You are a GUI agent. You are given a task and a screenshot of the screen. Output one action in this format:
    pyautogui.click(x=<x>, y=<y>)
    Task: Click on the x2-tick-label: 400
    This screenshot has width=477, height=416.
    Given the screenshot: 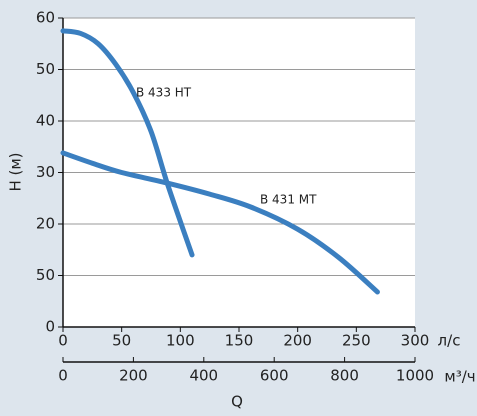 What is the action you would take?
    pyautogui.click(x=203, y=376)
    